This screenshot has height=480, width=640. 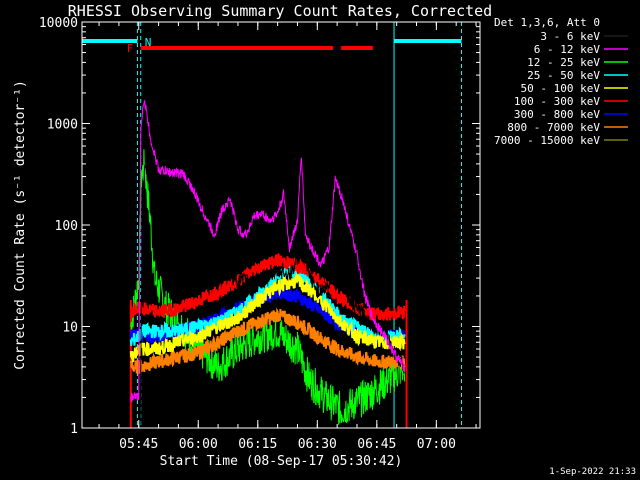 What do you see at coordinates (62, 125) in the screenshot?
I see `y-tick-label-3: 1000` at bounding box center [62, 125].